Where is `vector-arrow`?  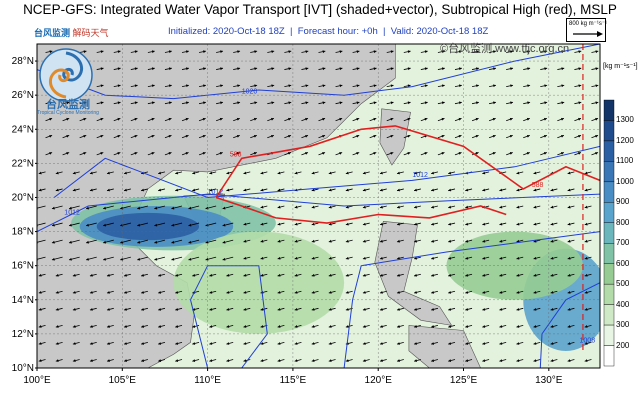 vector-arrow is located at coordinates (41, 207).